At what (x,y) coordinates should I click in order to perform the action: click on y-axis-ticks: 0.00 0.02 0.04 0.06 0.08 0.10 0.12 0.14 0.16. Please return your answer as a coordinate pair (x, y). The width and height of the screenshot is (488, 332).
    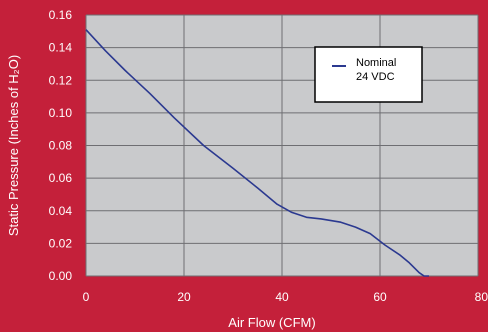
    Looking at the image, I should click on (61, 145).